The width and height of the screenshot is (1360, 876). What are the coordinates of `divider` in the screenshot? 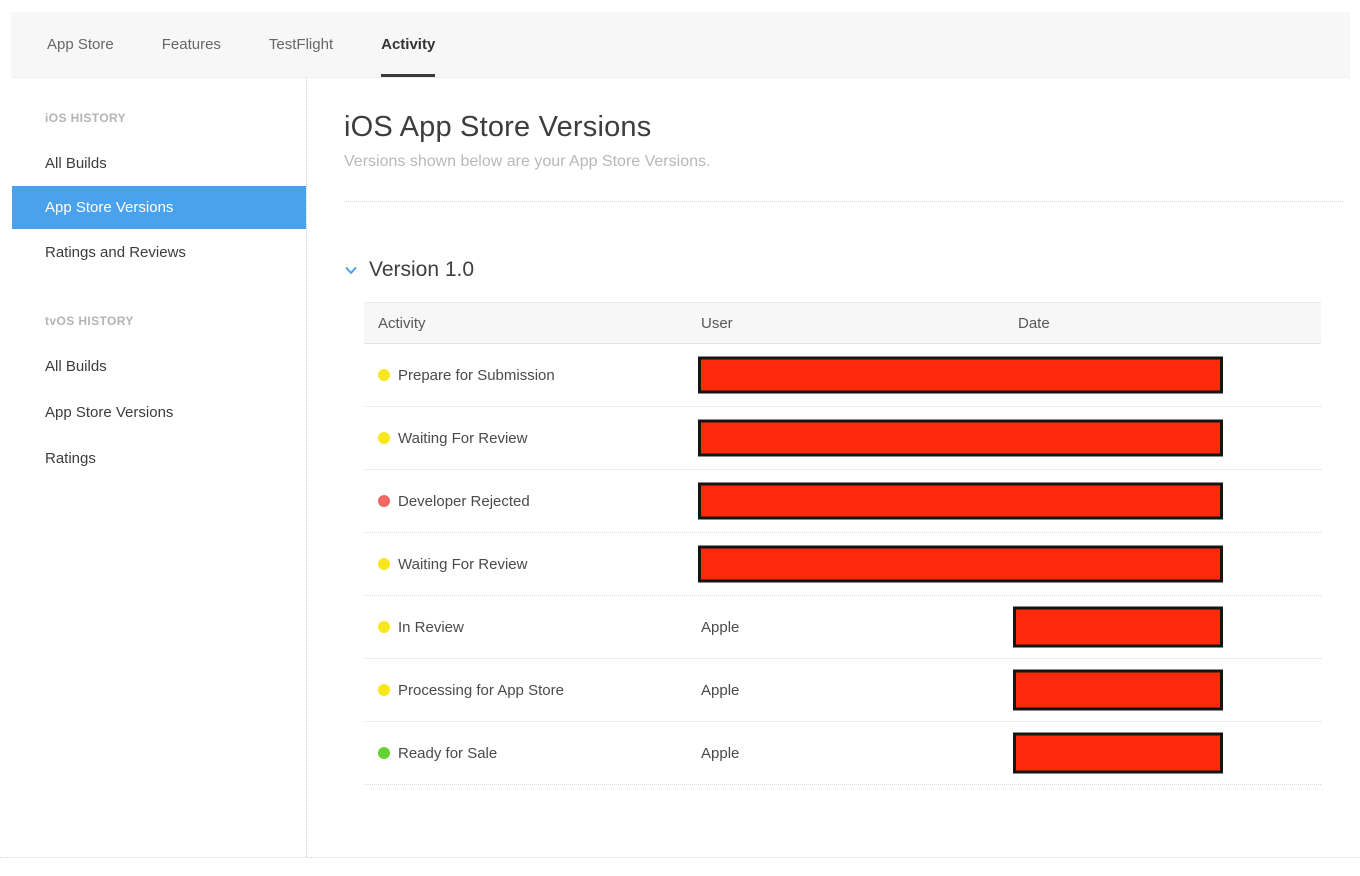 It's located at (843, 201).